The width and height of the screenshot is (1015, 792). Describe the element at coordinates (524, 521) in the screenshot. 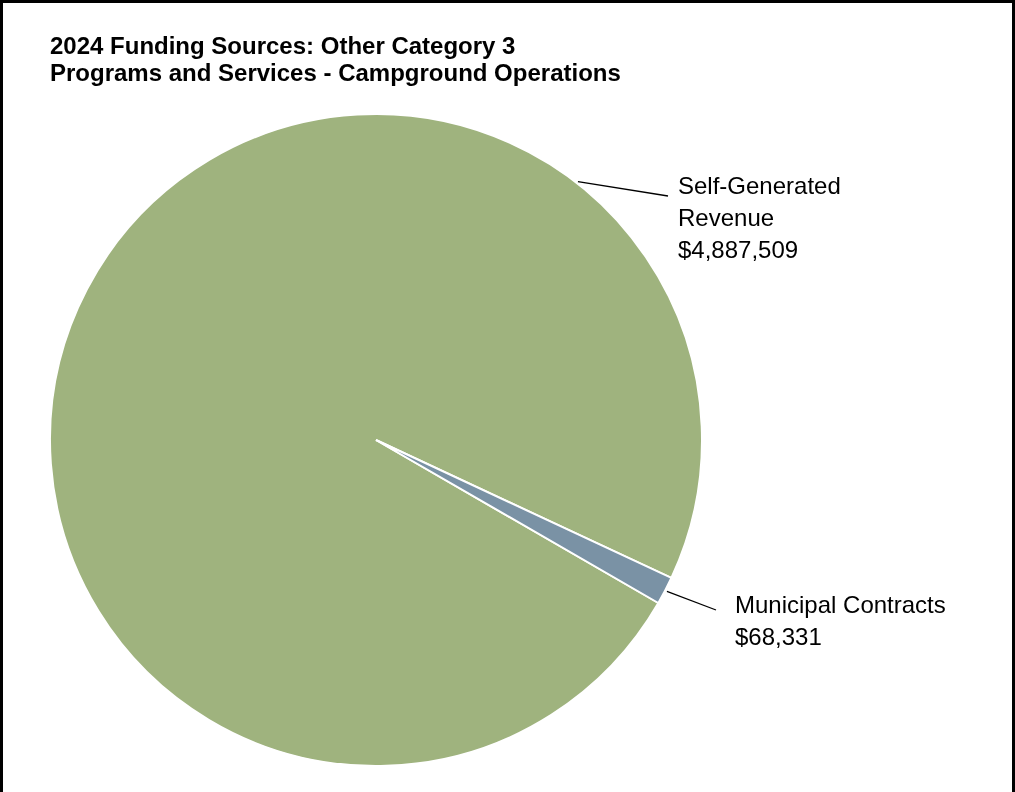

I see `pie-slice` at that location.